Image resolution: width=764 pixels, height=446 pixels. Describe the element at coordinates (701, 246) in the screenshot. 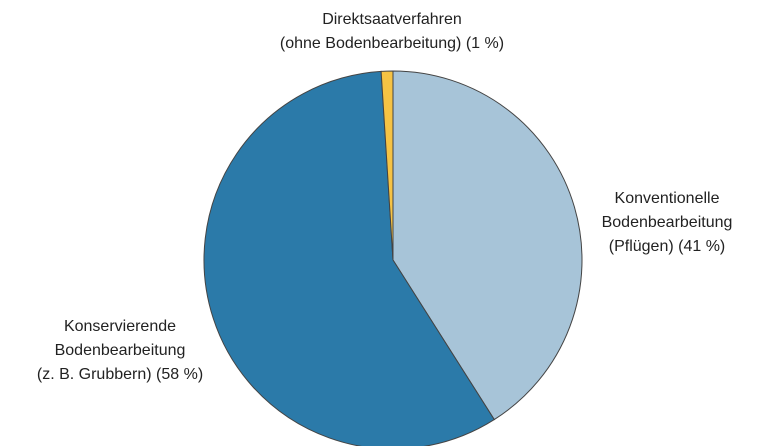

I see `value-label: (41 %)` at that location.